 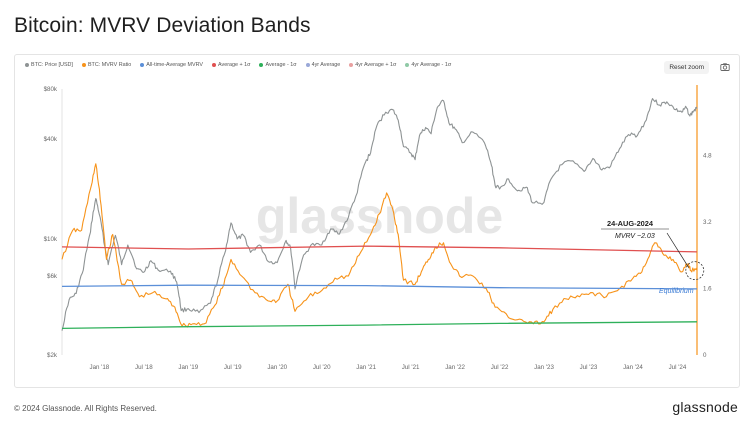 What do you see at coordinates (678, 367) in the screenshot?
I see `x-axis-tick-label: Jul '24` at bounding box center [678, 367].